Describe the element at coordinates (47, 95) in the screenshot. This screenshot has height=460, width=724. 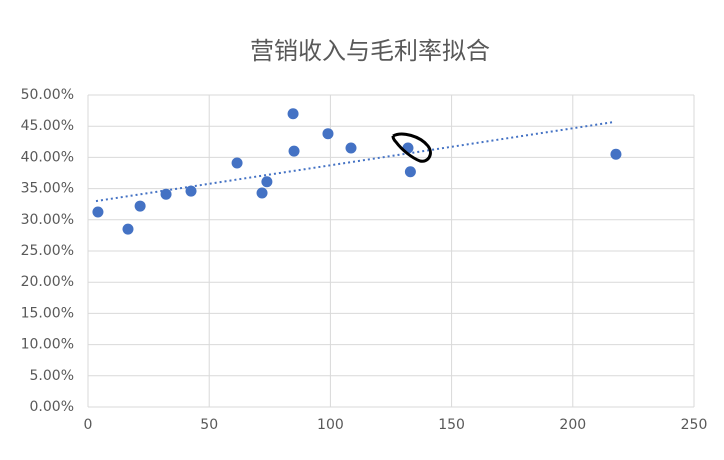
I see `y-tick-label: 50.00%` at that location.